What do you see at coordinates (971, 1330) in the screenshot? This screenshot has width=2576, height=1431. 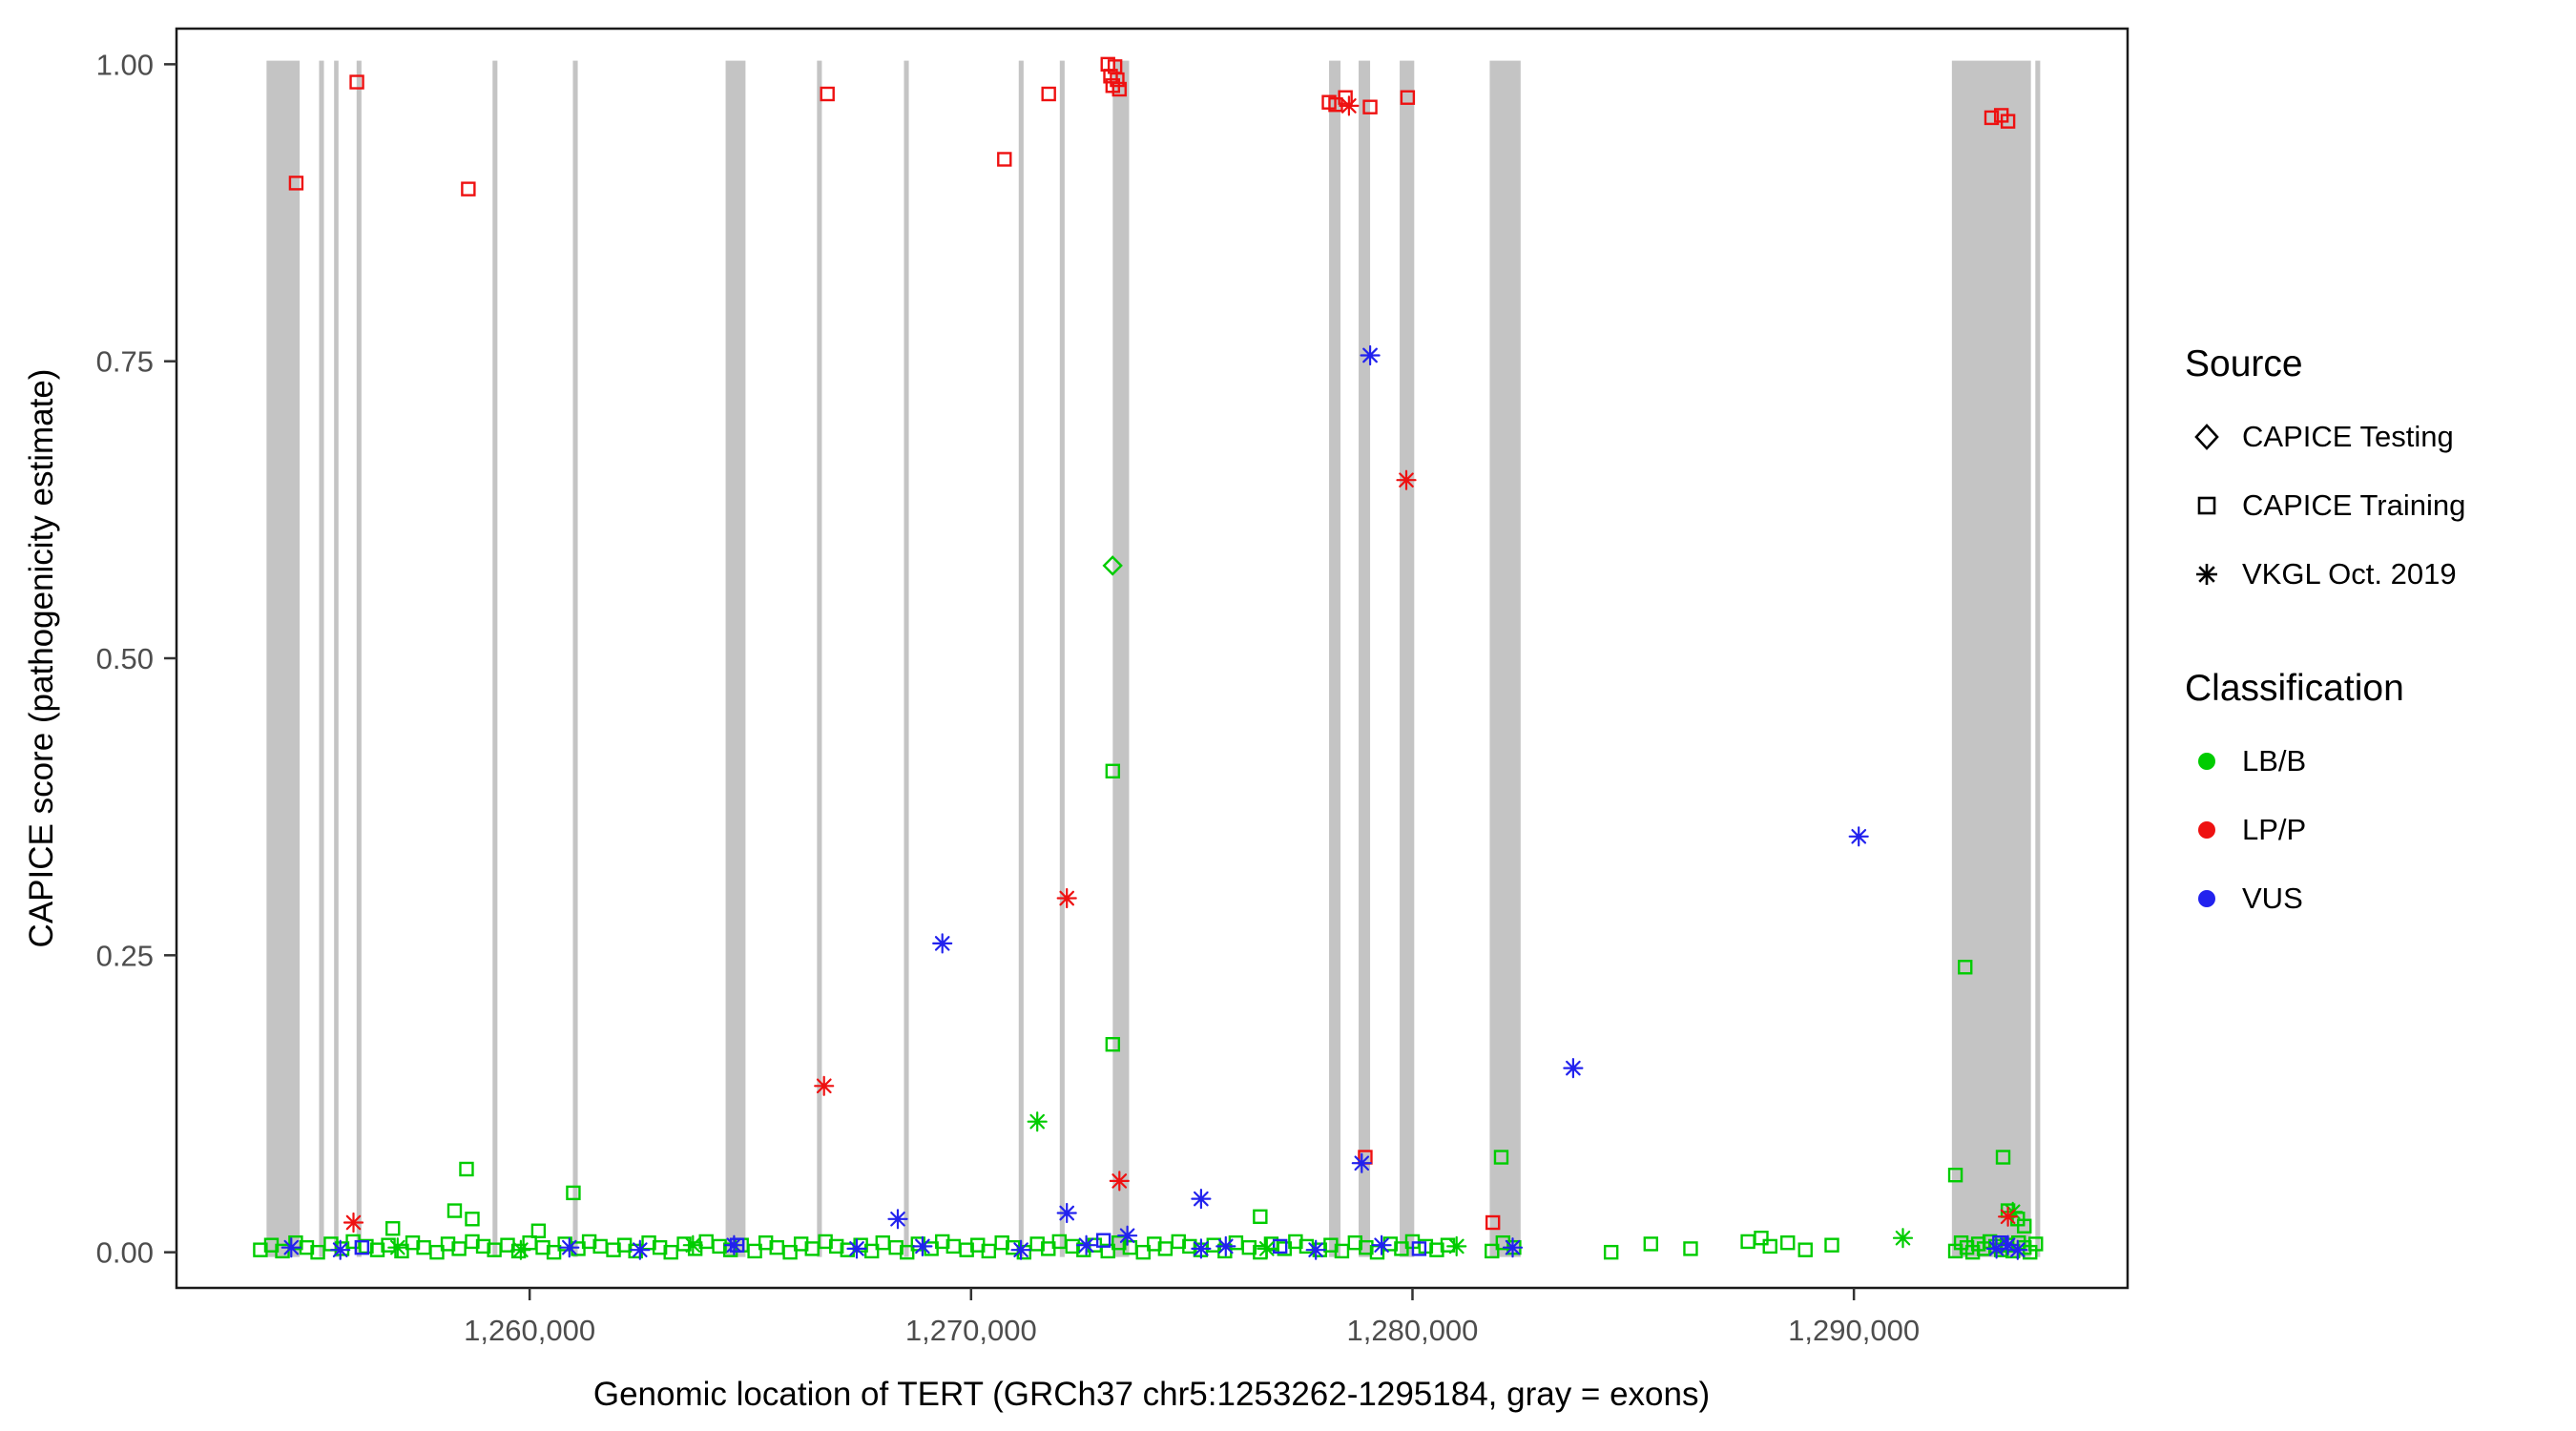 I see `x-tick-label: 1,270,000` at bounding box center [971, 1330].